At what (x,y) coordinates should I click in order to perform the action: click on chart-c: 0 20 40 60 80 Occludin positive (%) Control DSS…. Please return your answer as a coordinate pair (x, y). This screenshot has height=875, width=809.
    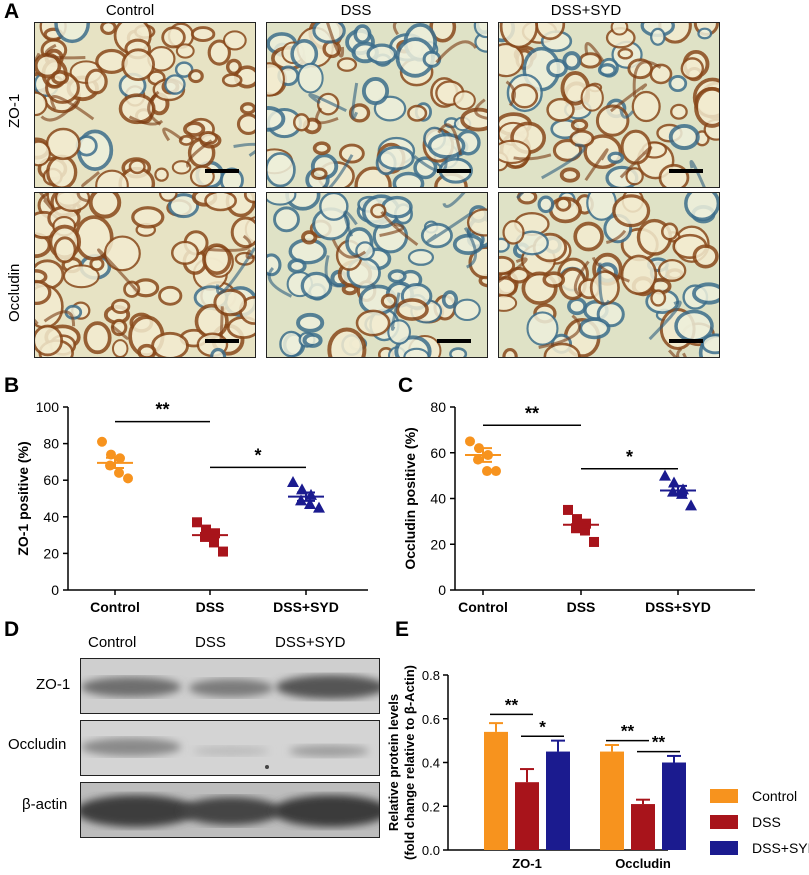
    Looking at the image, I should click on (600, 497).